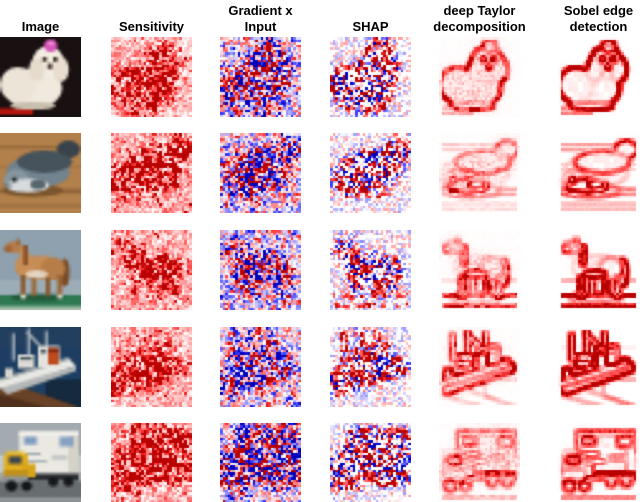  Describe the element at coordinates (40, 26) in the screenshot. I see `column-header-image: Image` at that location.